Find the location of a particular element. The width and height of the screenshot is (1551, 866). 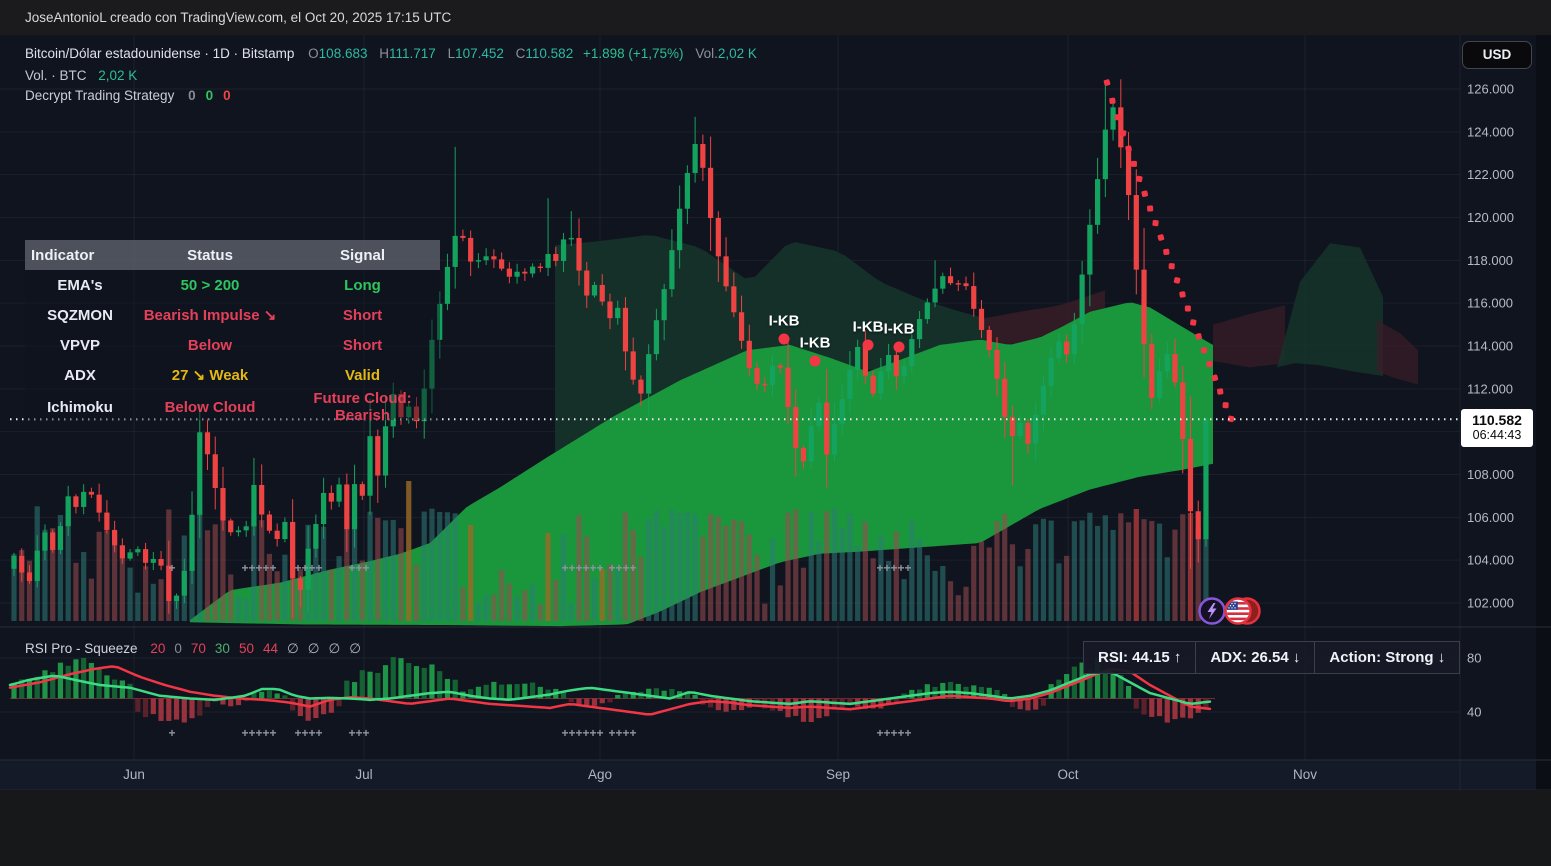

svg-text: 112.000 is located at coordinates (1490, 388).